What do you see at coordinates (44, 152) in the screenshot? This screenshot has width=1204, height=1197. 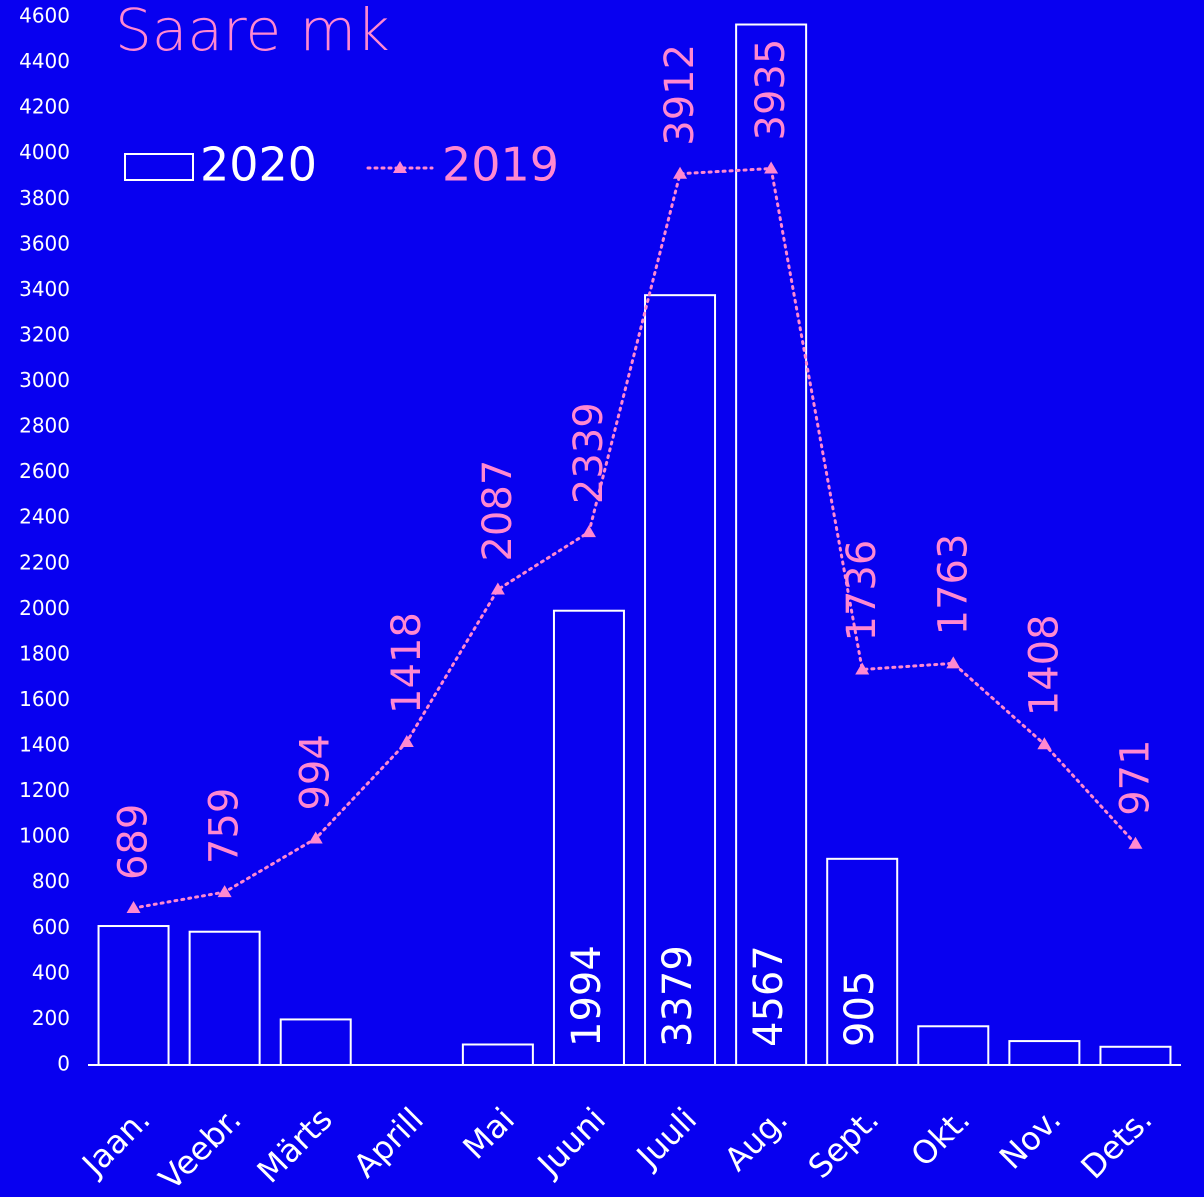 I see `y-tick-label: 4000` at bounding box center [44, 152].